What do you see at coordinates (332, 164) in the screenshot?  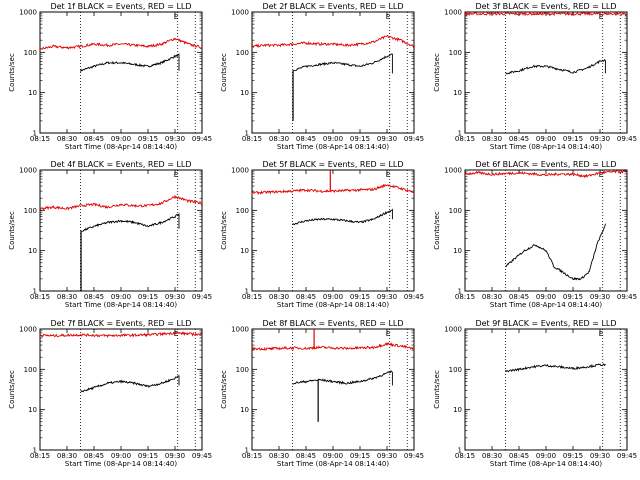 I see `panel-title: Det 5f BLACK = Events, RED = LLD` at bounding box center [332, 164].